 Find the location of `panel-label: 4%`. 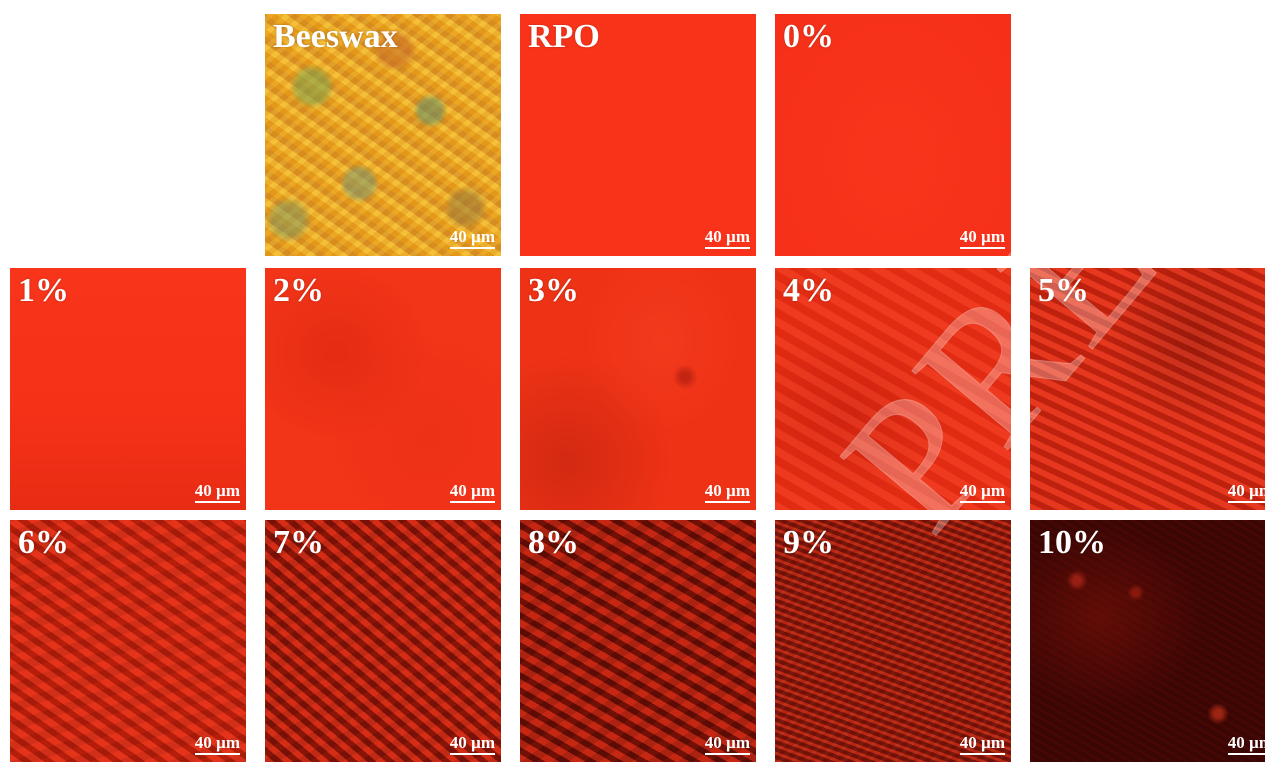

panel-label: 4% is located at coordinates (808, 290).